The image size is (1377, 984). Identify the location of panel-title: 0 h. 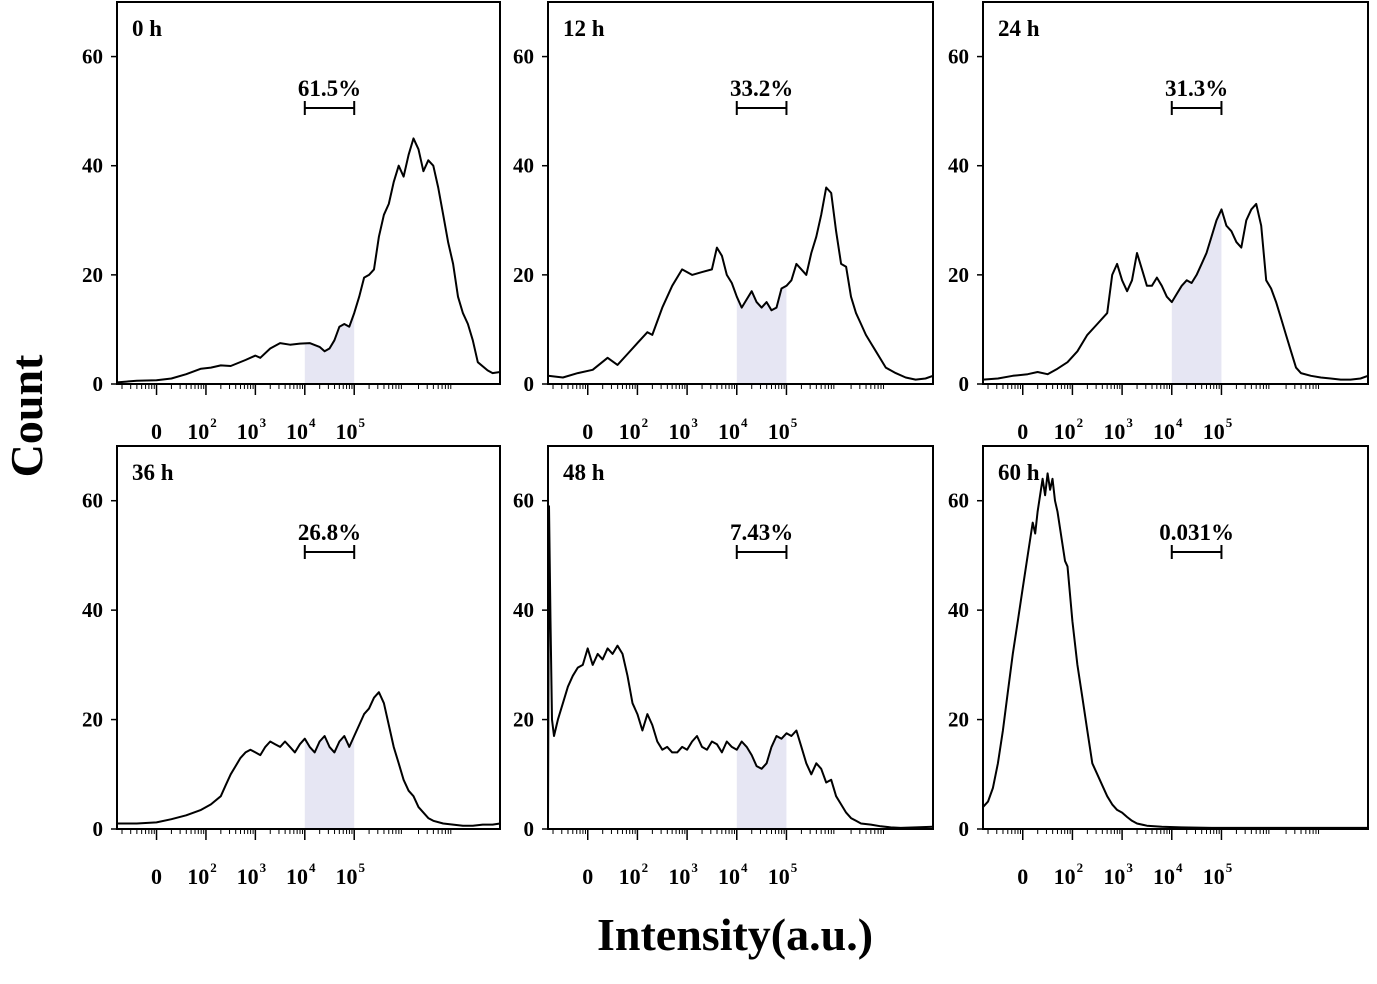
(147, 28).